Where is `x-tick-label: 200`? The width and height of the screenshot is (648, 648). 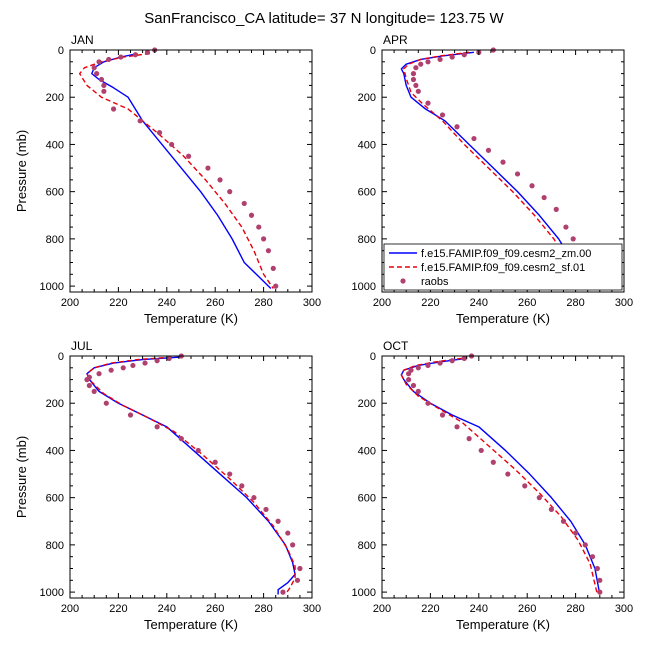
x-tick-label: 200 is located at coordinates (70, 303).